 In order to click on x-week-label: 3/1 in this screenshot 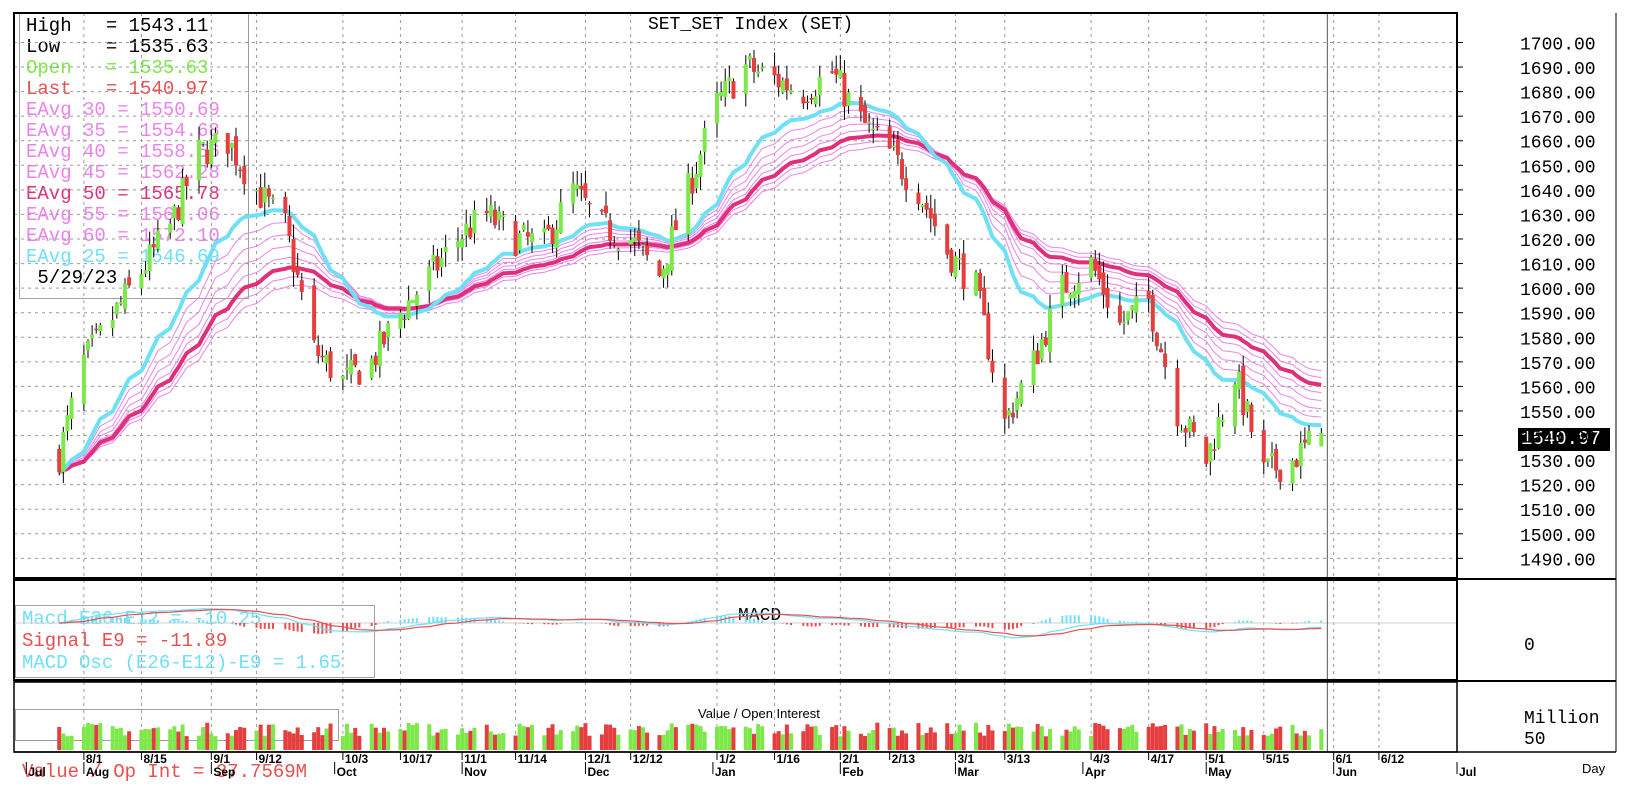, I will do `click(965, 759)`.